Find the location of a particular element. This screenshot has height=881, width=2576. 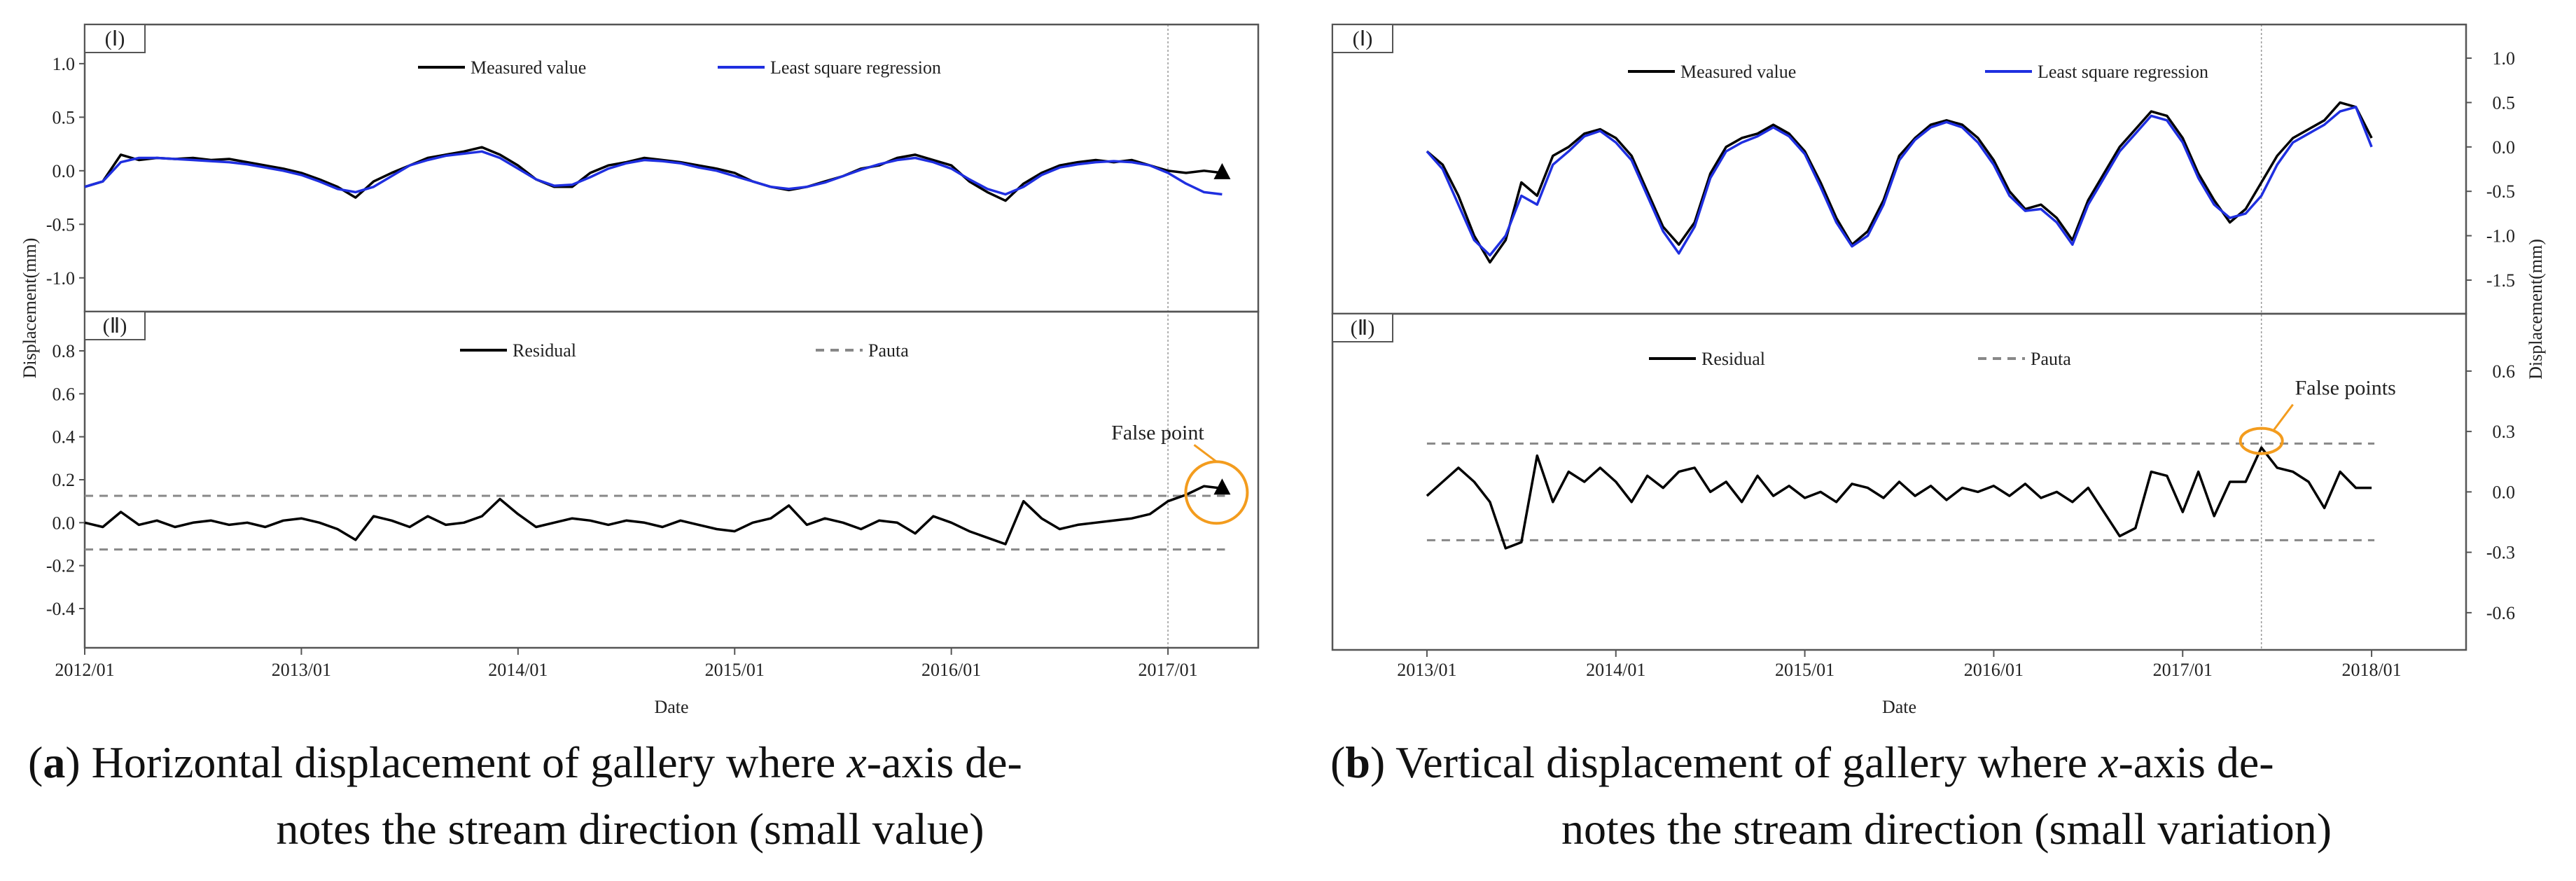

y-tick-label: -0.2 is located at coordinates (60, 566).